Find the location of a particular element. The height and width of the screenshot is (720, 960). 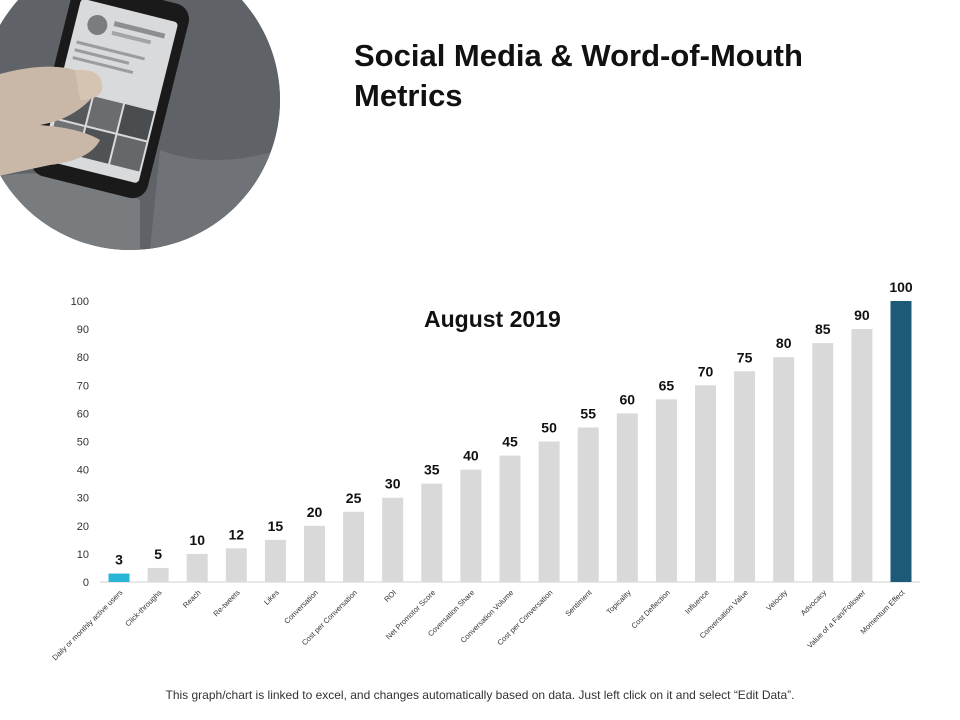

y-tick-label: 80 is located at coordinates (83, 358).